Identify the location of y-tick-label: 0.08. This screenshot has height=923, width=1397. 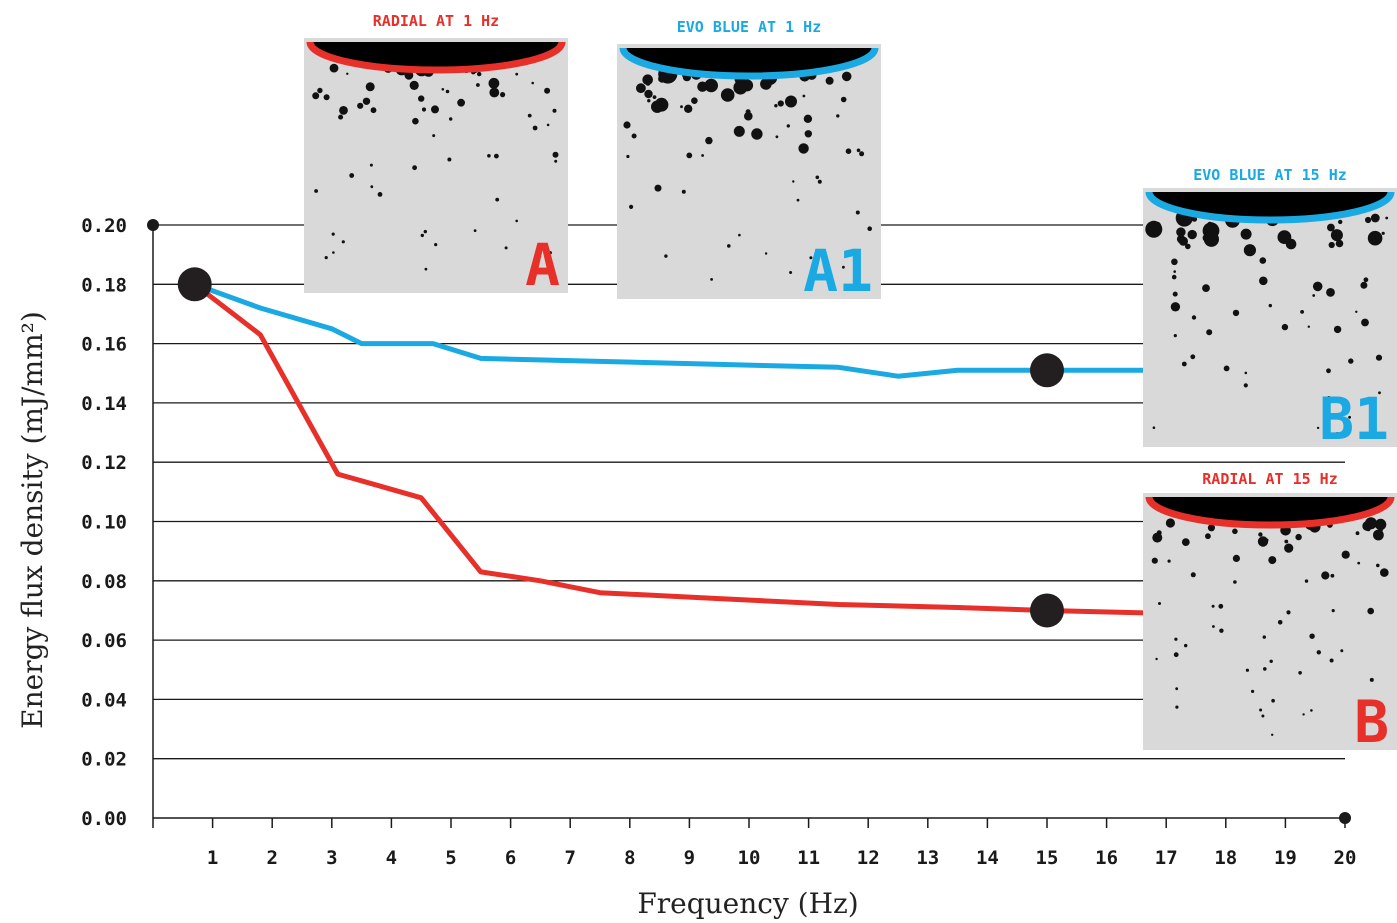
(104, 582).